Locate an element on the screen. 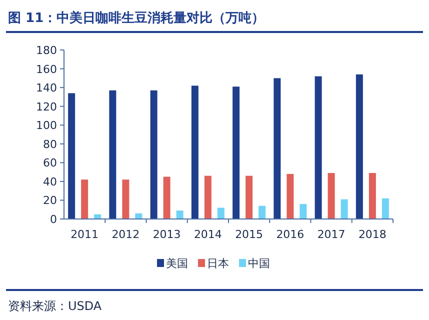 This screenshot has width=429, height=320. y-tick-label: 20 is located at coordinates (50, 201).